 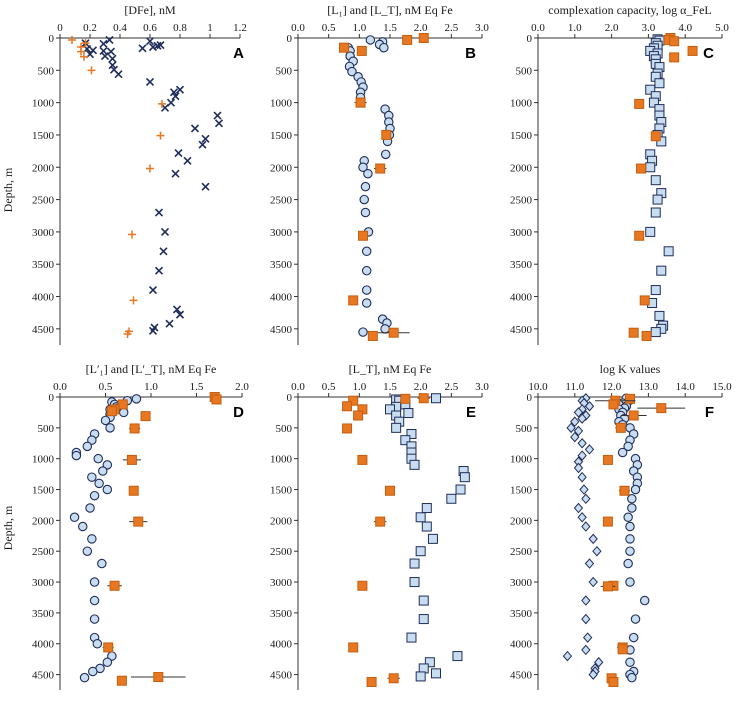 What do you see at coordinates (629, 10) in the screenshot?
I see `panel-title: complexation capacity, log α_FeL` at bounding box center [629, 10].